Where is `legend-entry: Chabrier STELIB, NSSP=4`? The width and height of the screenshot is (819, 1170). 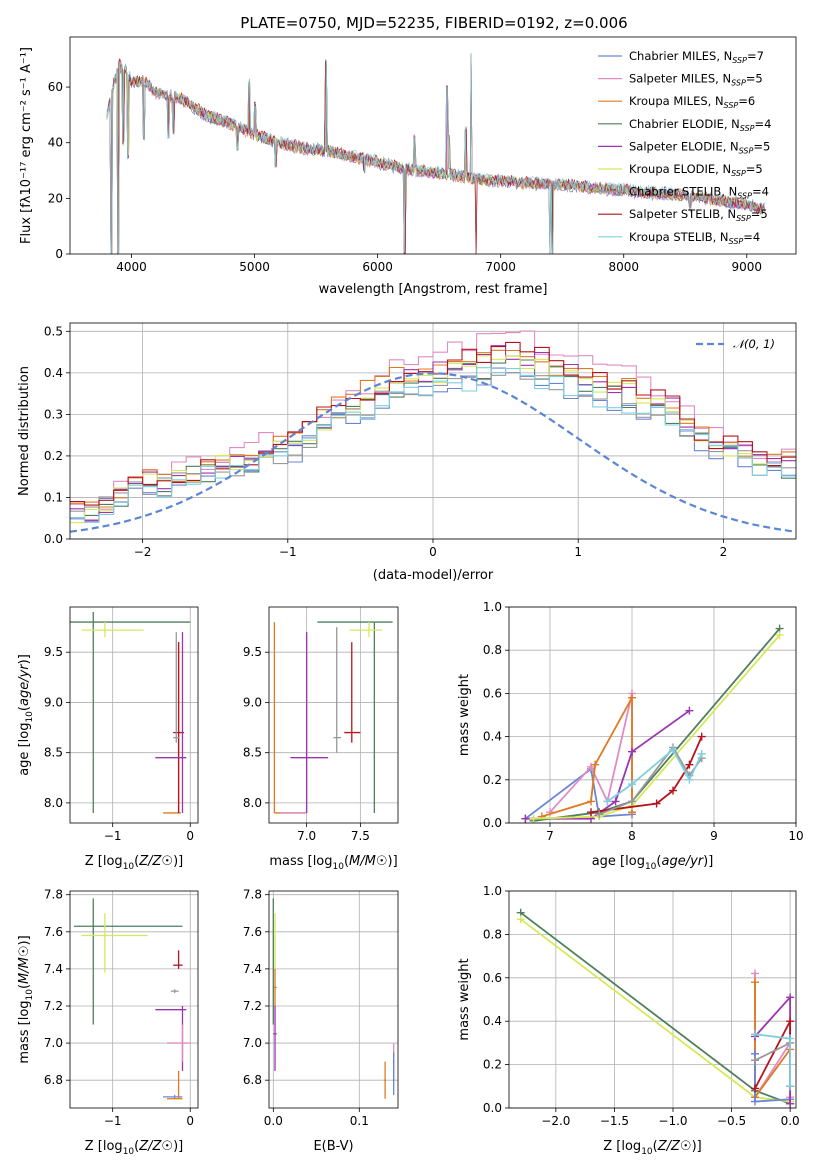
legend-entry: Chabrier STELIB, NSSP=4 is located at coordinates (699, 193).